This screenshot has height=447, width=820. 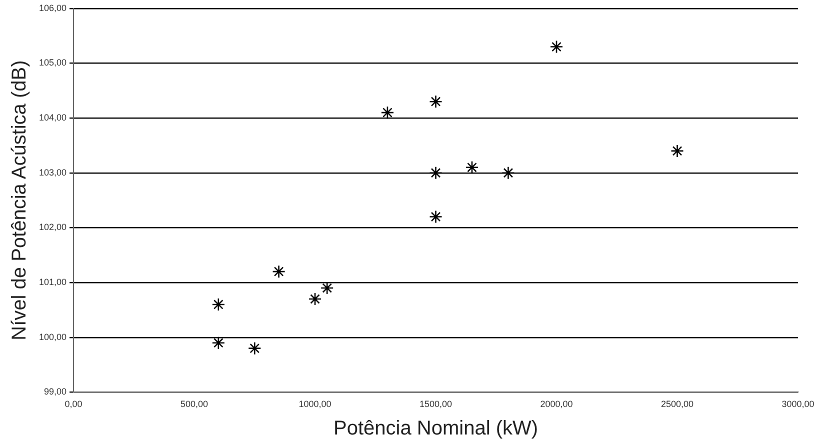 I want to click on x-tick-label: 3000,00, so click(x=798, y=404).